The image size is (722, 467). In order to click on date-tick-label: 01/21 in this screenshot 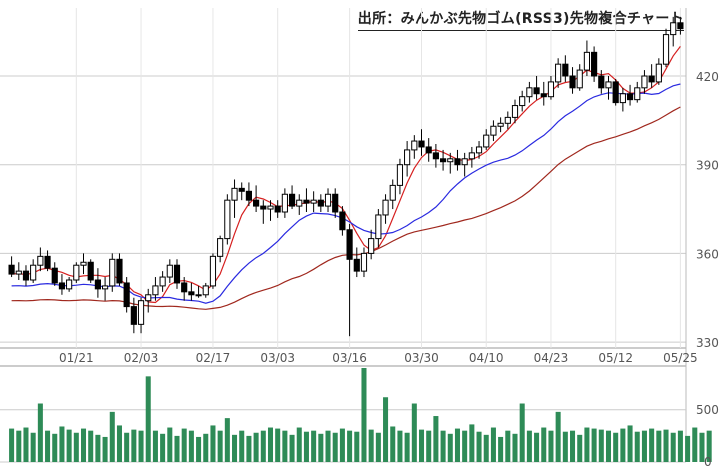, I will do `click(76, 358)`.